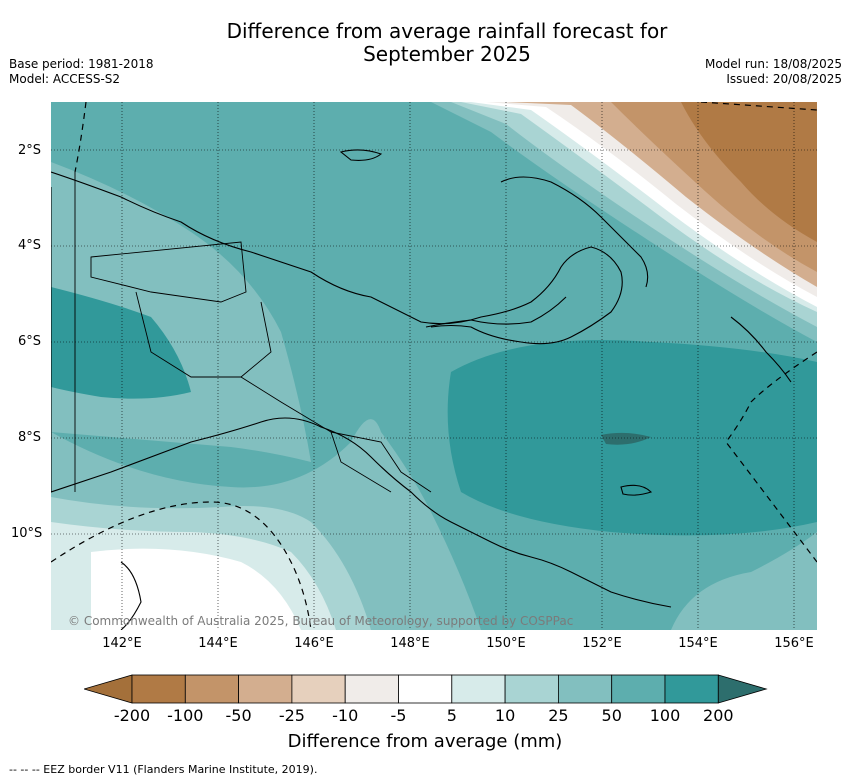 This screenshot has height=781, width=850. I want to click on new-britain, so click(496, 312).